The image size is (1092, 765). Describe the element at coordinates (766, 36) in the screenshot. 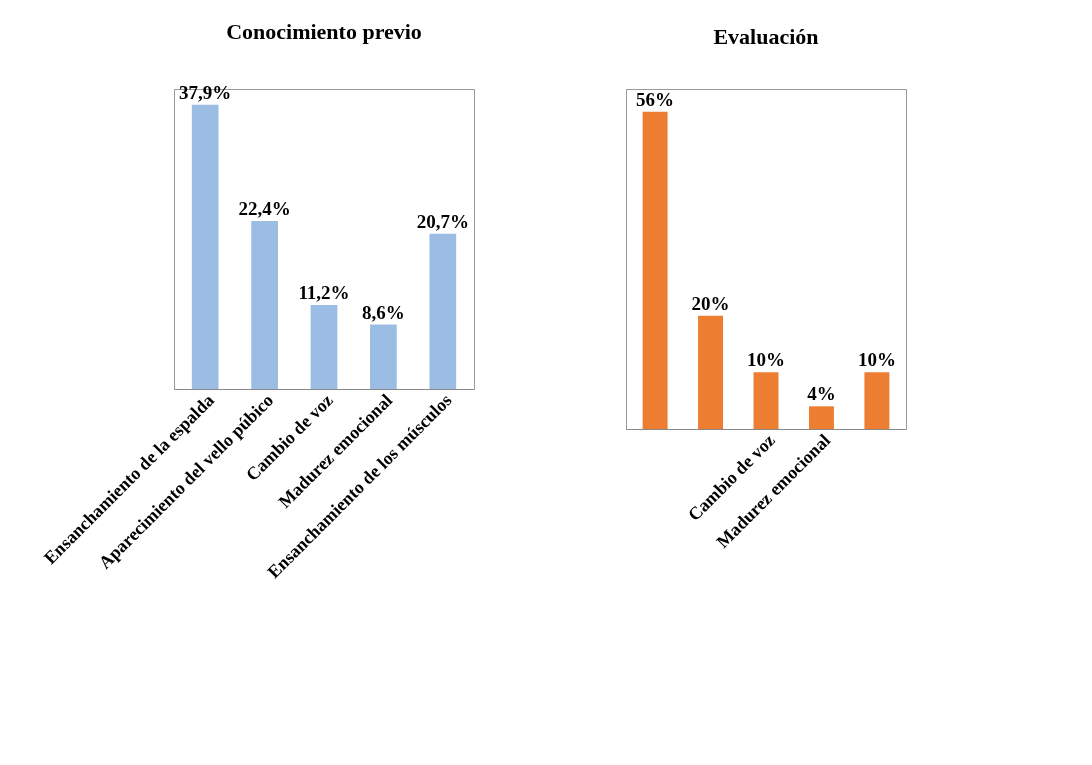

I see `chart-title: Evaluación` at that location.